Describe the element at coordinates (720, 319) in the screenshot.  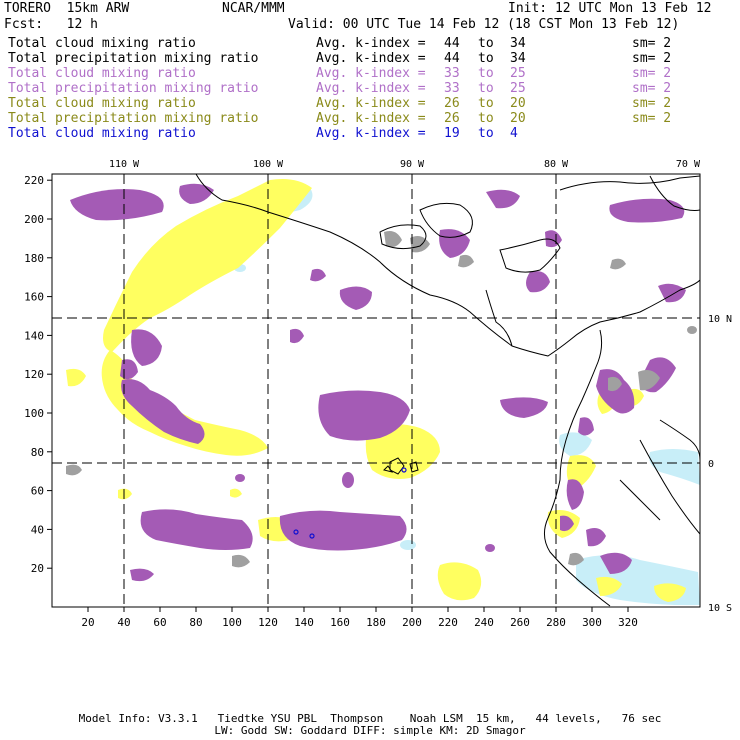
I see `latitude-label: 10 N` at that location.